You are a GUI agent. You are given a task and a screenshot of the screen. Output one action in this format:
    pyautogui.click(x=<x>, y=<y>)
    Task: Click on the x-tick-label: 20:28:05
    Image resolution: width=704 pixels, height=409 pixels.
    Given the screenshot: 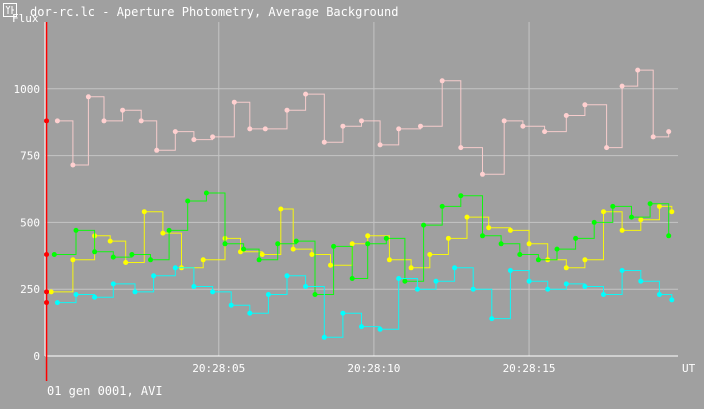 What is the action you would take?
    pyautogui.click(x=218, y=368)
    